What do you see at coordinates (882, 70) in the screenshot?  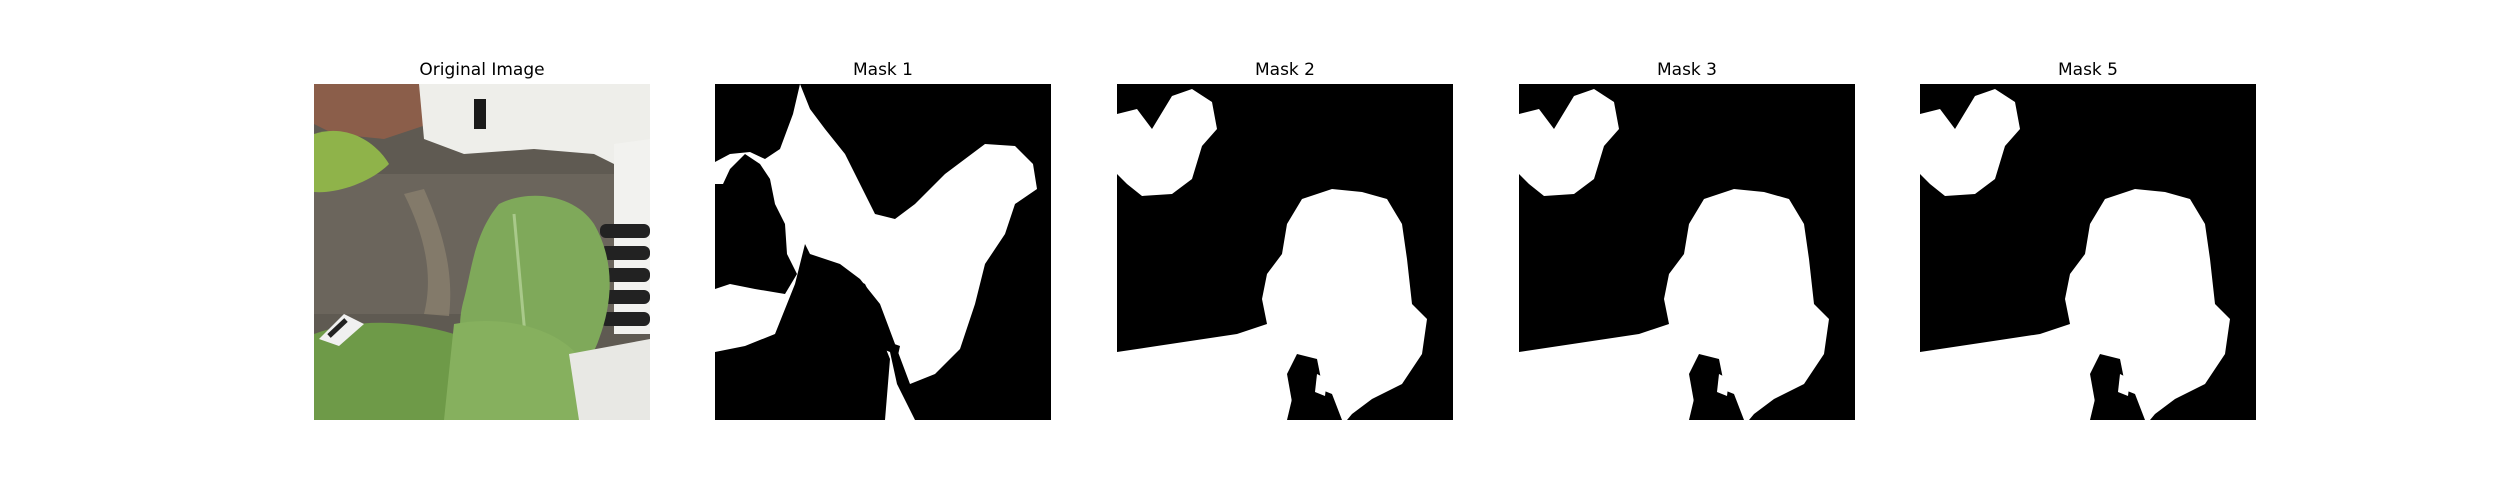 I see `panel-title: Mask 1` at bounding box center [882, 70].